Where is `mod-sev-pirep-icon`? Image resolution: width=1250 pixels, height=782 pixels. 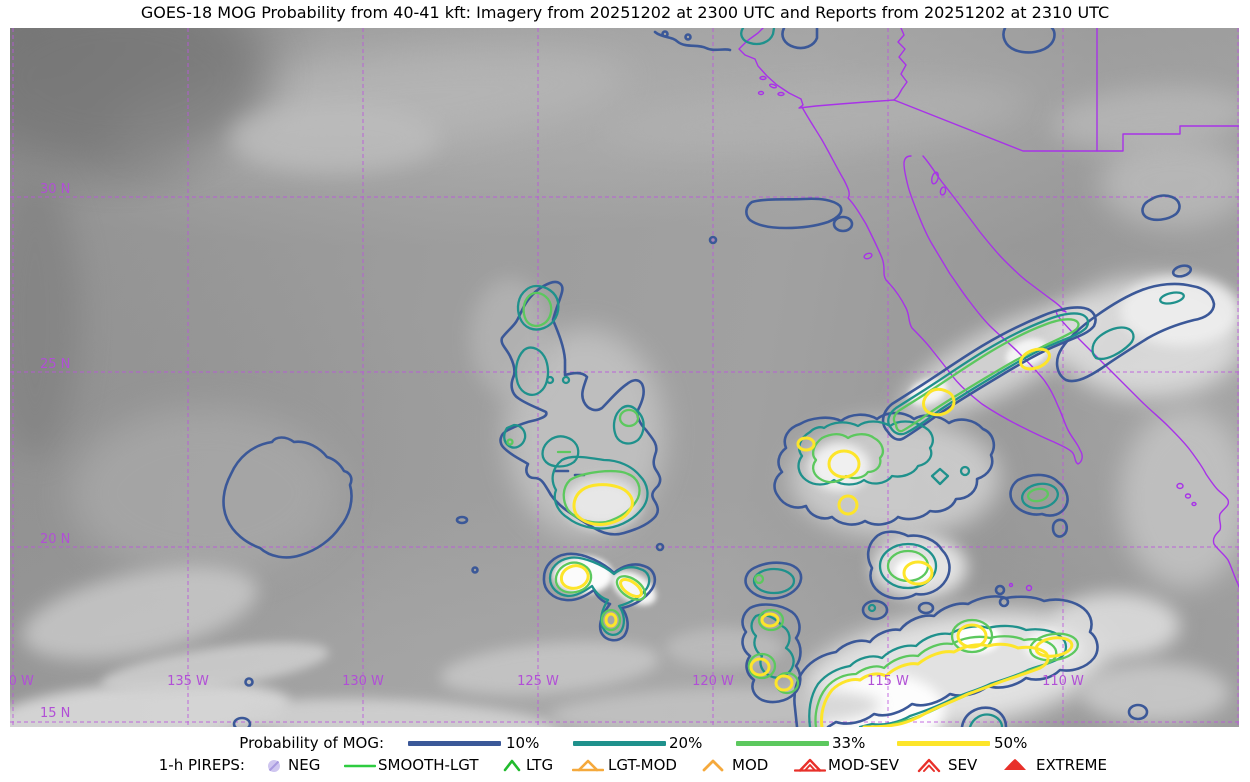
mod-sev-pirep-icon is located at coordinates (810, 765).